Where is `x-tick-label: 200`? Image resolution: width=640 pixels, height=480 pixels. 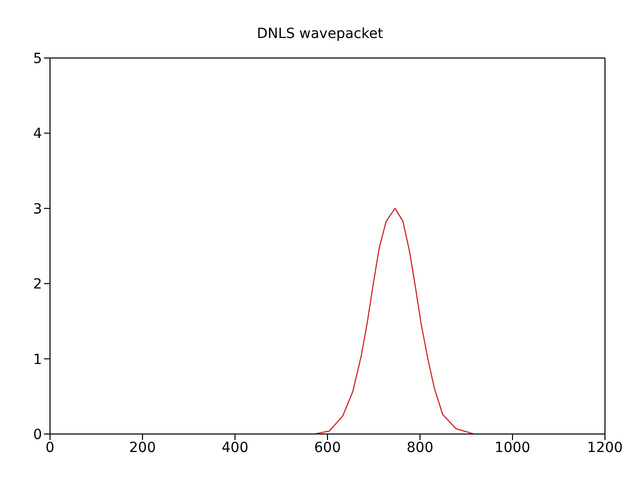
x-tick-label: 200 is located at coordinates (142, 448).